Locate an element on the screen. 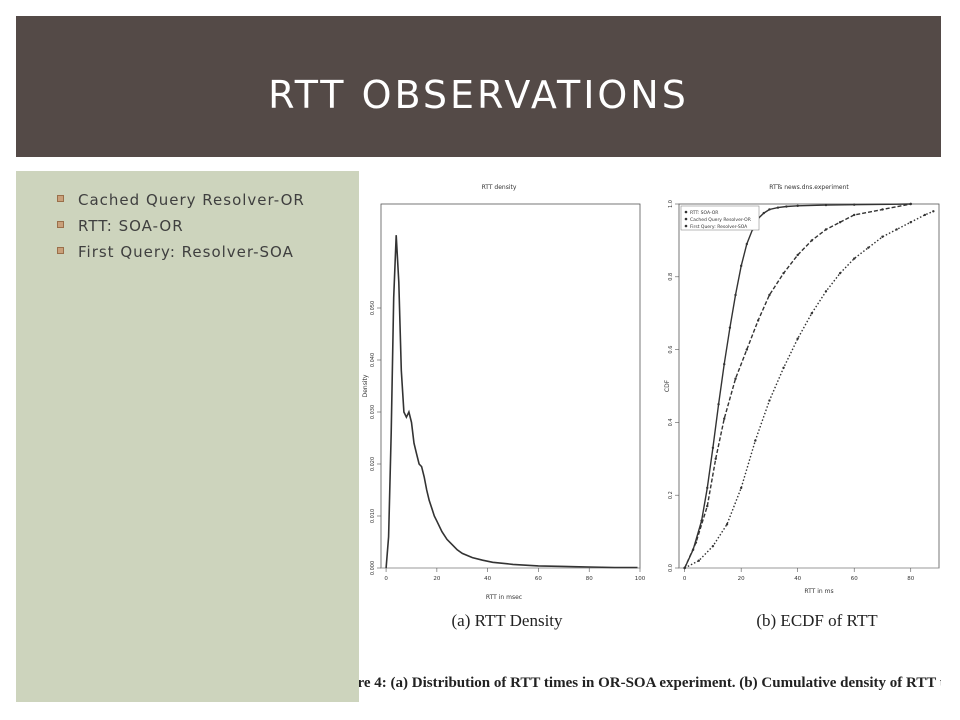 This screenshot has width=960, height=720. x-axis-label: RTT in ms is located at coordinates (818, 591).